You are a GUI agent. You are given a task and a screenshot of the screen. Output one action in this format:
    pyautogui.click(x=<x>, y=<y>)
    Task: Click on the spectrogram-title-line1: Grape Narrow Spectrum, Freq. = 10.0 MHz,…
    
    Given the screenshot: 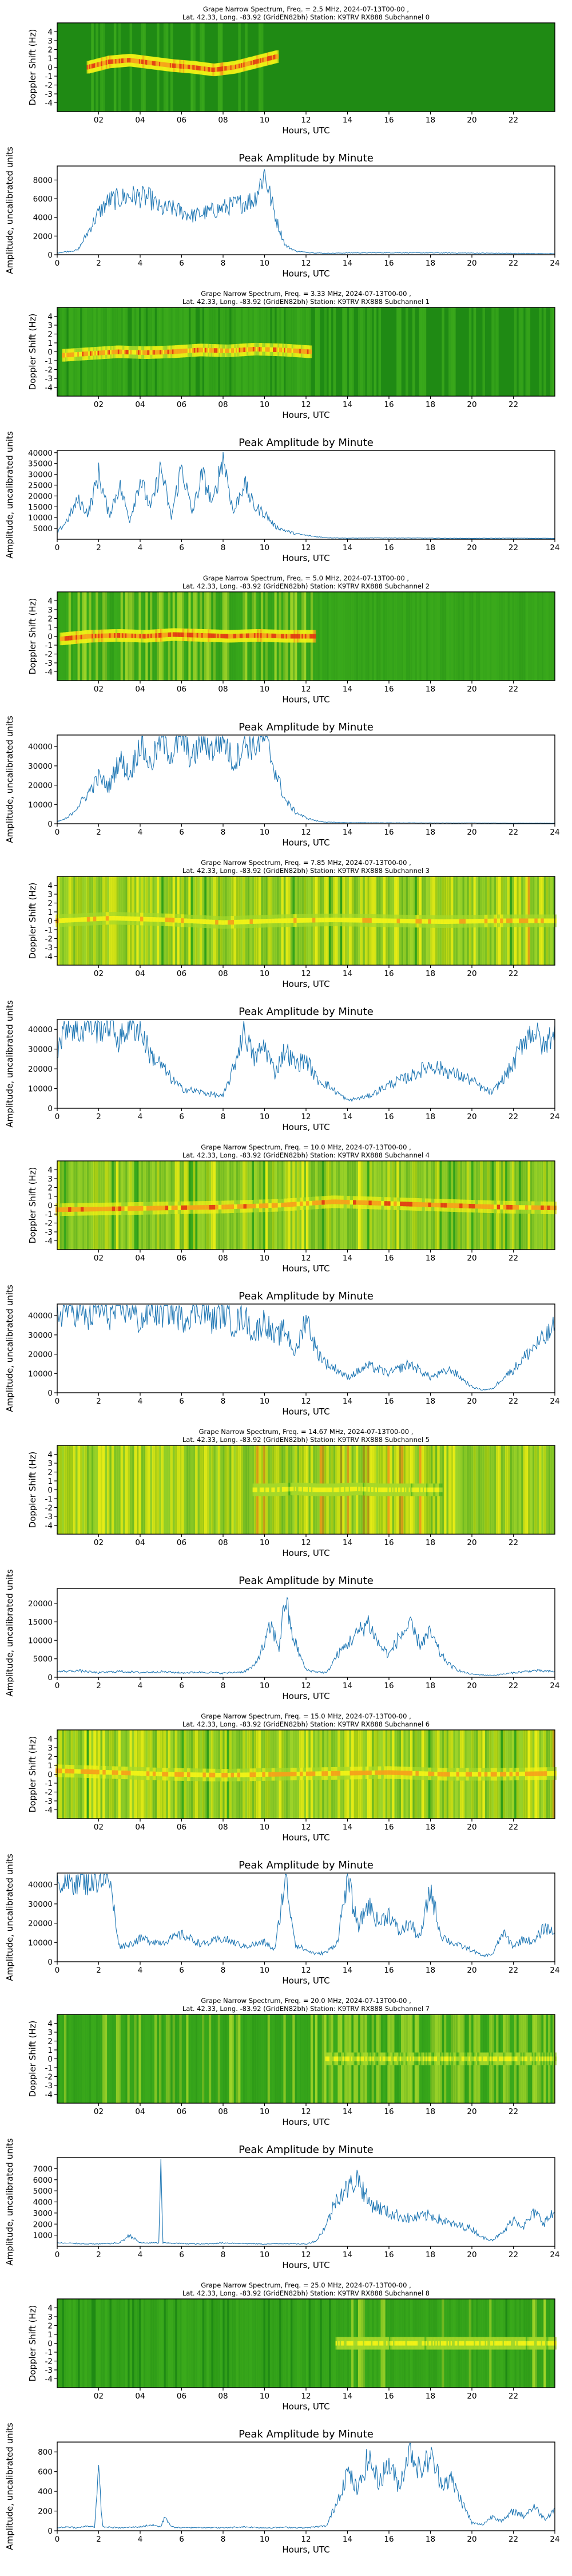 What is the action you would take?
    pyautogui.click(x=306, y=1147)
    